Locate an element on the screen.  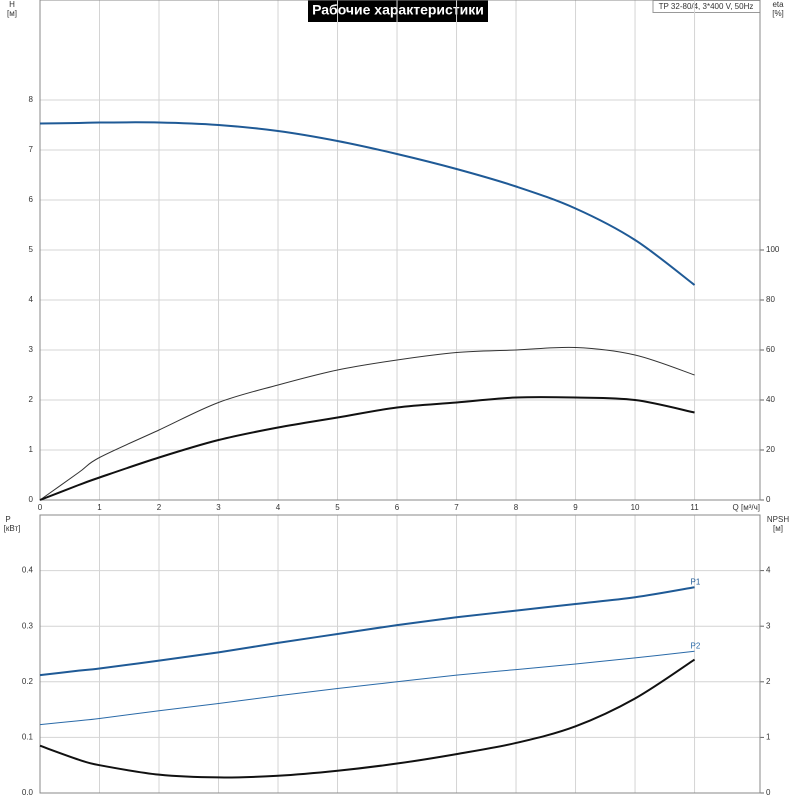
y-axis-unit: [м] is located at coordinates (12, 13).